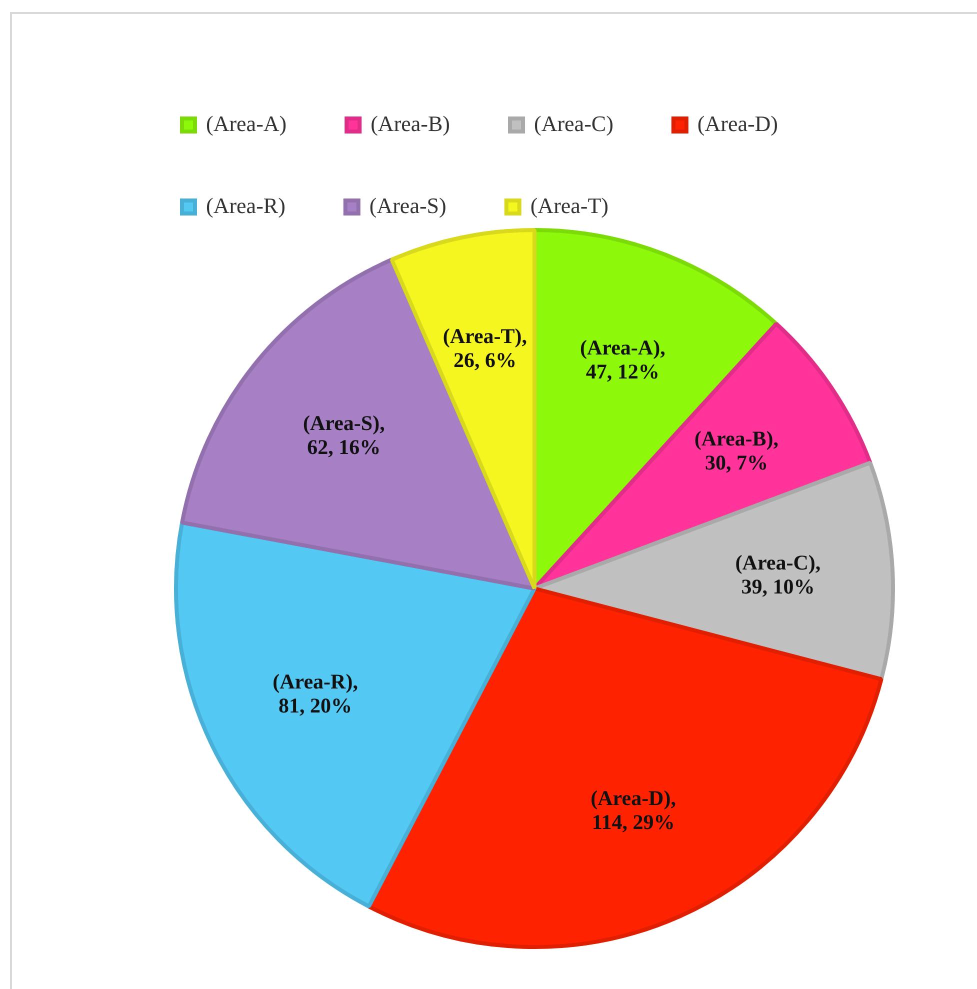 This screenshot has height=989, width=977. Describe the element at coordinates (737, 123) in the screenshot. I see `legend-label: (Area-D)` at that location.